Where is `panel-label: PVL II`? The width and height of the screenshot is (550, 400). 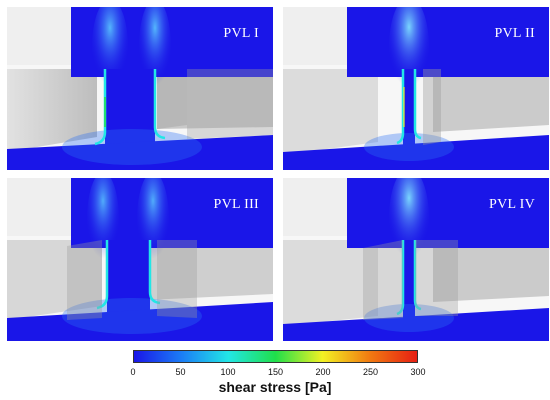
panel-label: PVL II is located at coordinates (514, 33).